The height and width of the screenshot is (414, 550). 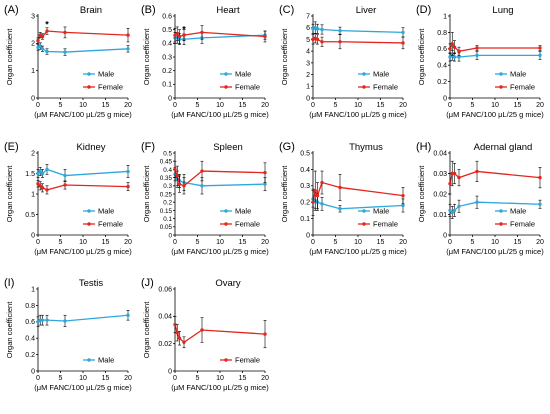 What do you see at coordinates (166, 162) in the screenshot?
I see `y-tick-label: 0.45` at bounding box center [166, 162].